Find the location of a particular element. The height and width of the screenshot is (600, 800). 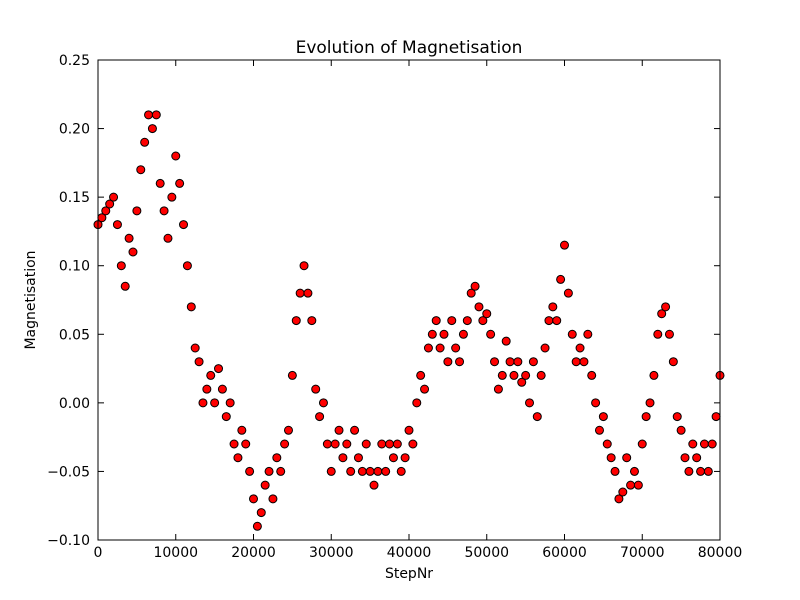

x-tick-label: 0 is located at coordinates (98, 553).